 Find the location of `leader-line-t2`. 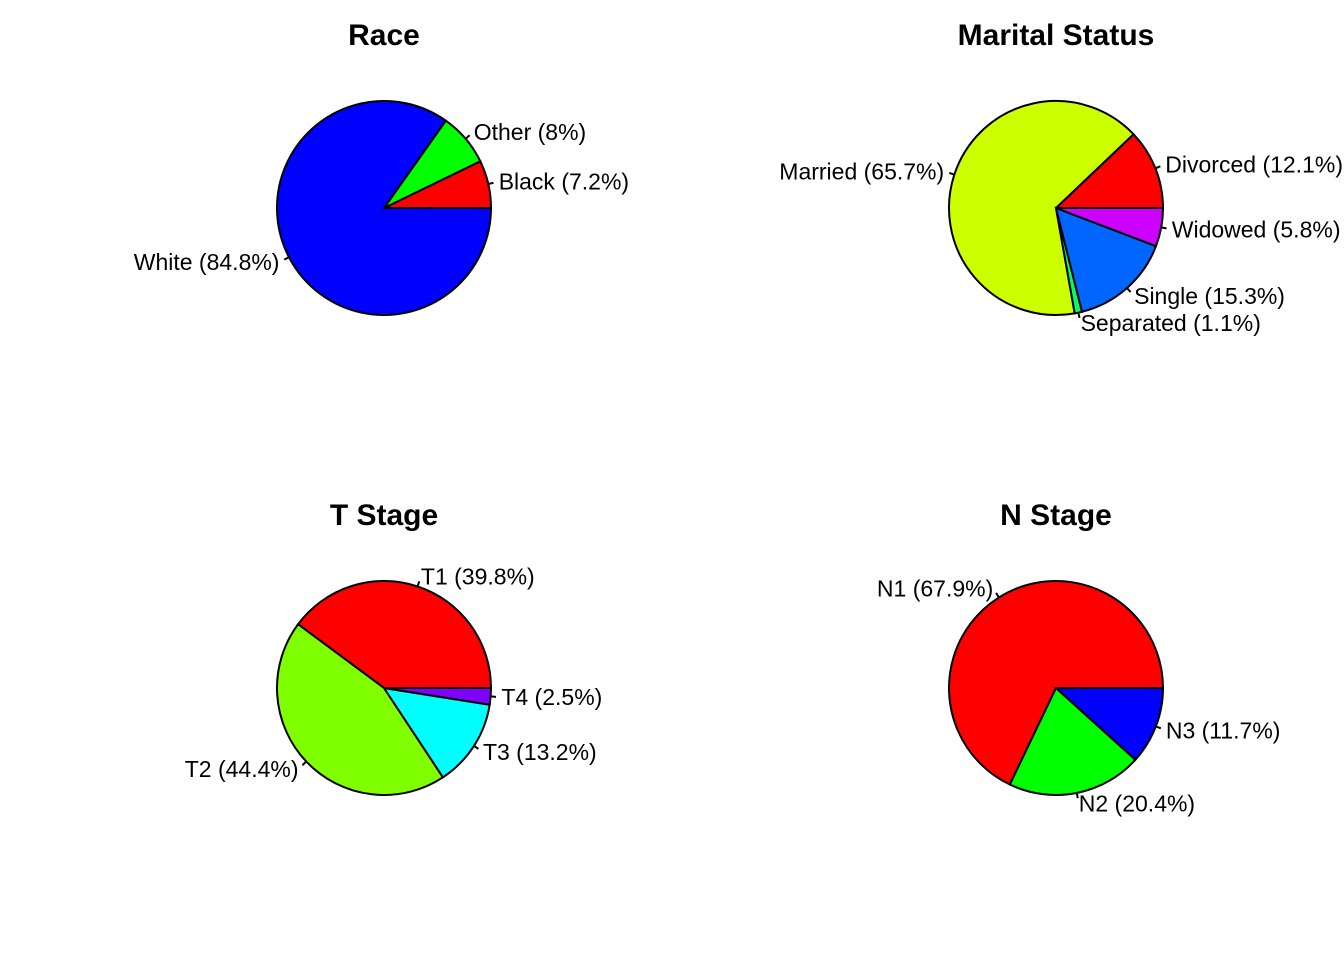

leader-line-t2 is located at coordinates (304, 763).